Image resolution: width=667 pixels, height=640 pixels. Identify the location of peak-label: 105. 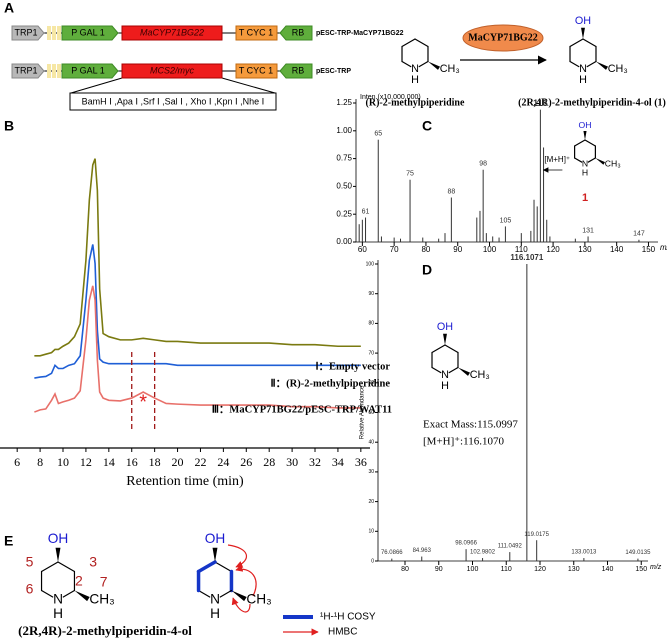
(506, 220).